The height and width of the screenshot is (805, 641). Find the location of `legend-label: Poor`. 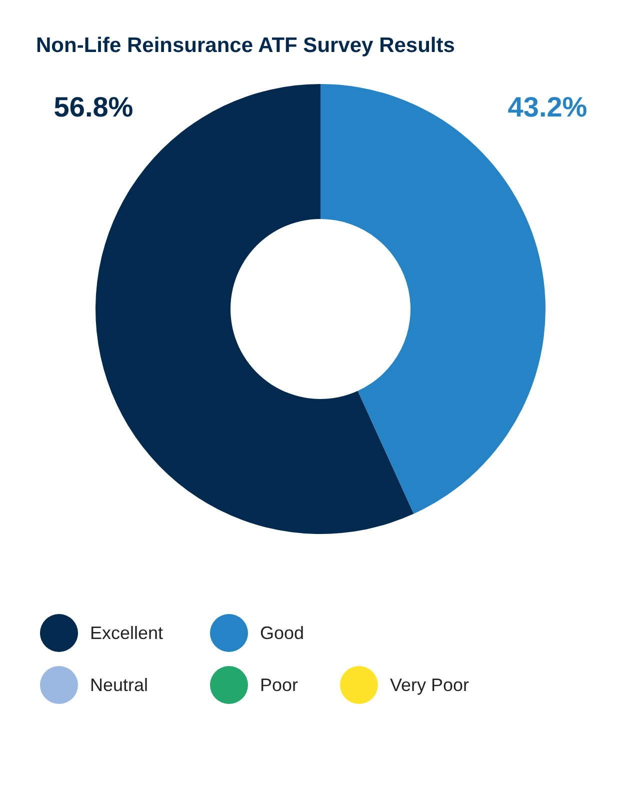

legend-label: Poor is located at coordinates (279, 685).